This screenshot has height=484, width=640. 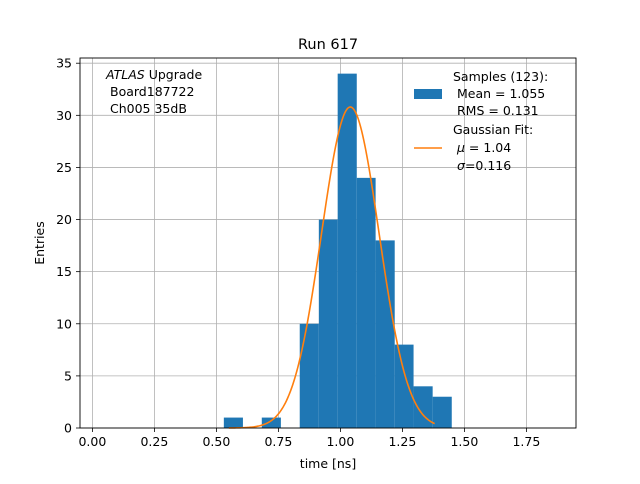 What do you see at coordinates (174, 74) in the screenshot?
I see `annotation-upgrade: Upgrade` at bounding box center [174, 74].